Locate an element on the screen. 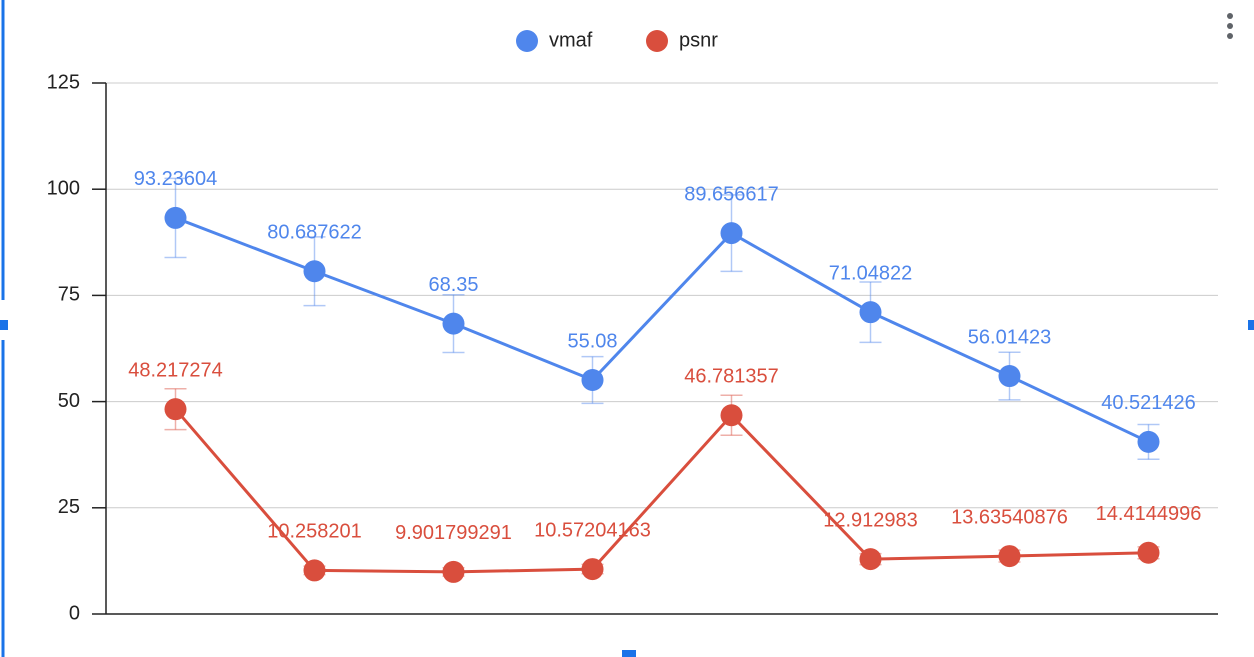 This screenshot has height=657, width=1254. data-label: 9.901799291 is located at coordinates (453, 533).